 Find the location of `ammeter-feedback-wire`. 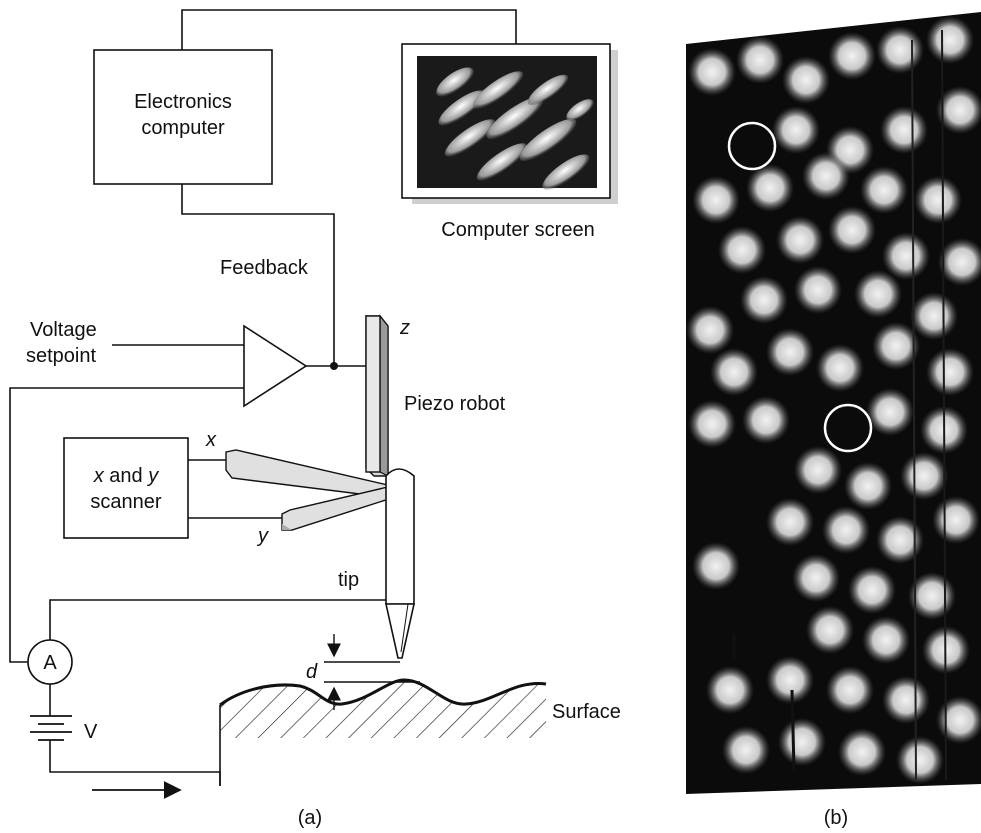

ammeter-feedback-wire is located at coordinates (126, 525).